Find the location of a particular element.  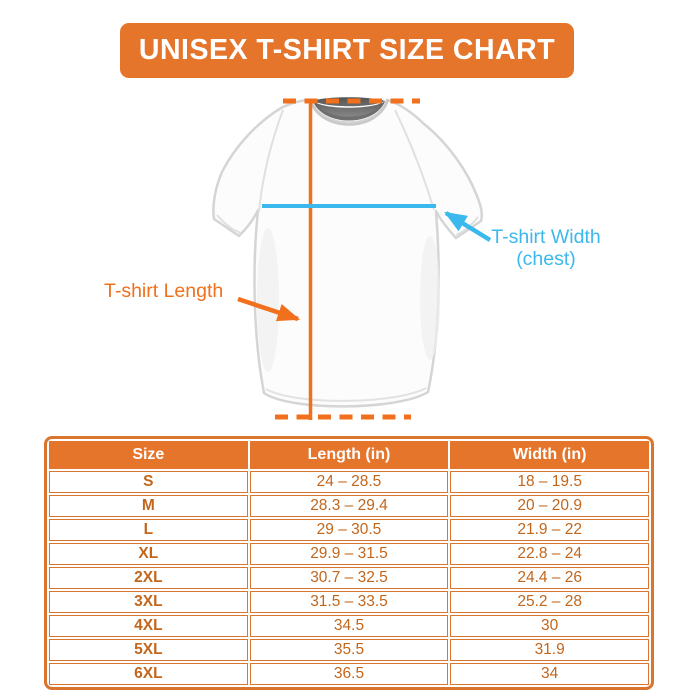

left-body-shading is located at coordinates (268, 300).